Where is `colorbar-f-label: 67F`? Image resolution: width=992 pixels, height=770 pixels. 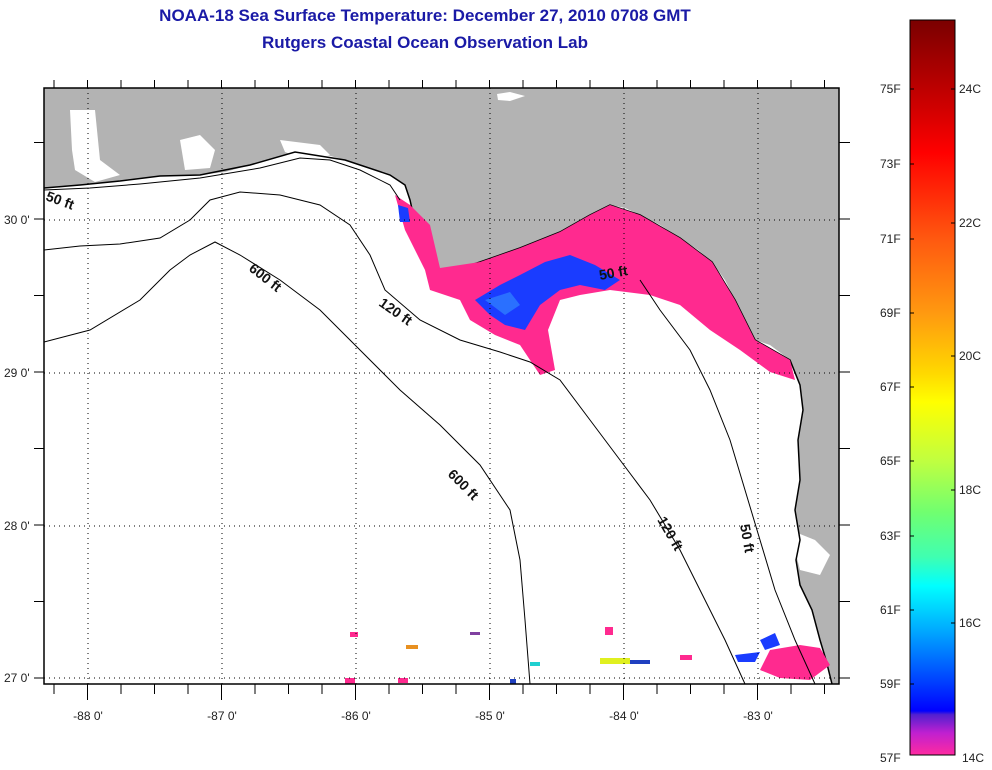 colorbar-f-label: 67F is located at coordinates (890, 387).